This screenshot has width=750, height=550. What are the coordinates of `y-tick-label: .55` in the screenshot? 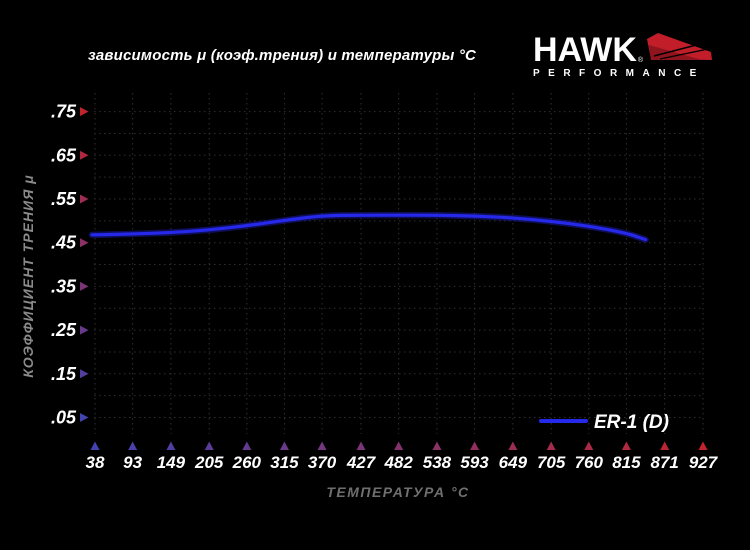 It's located at (64, 199).